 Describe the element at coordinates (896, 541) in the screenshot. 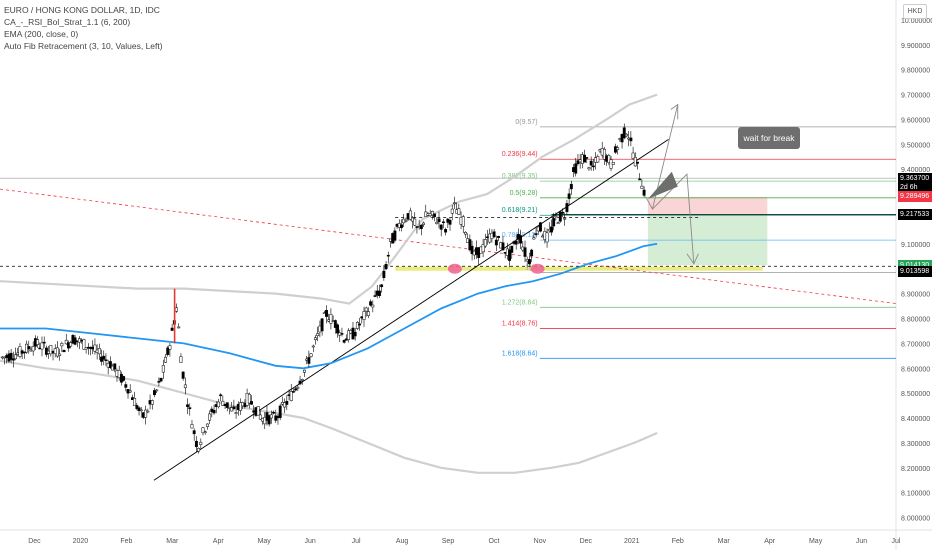

I see `x-tick-label-19: Jul` at that location.